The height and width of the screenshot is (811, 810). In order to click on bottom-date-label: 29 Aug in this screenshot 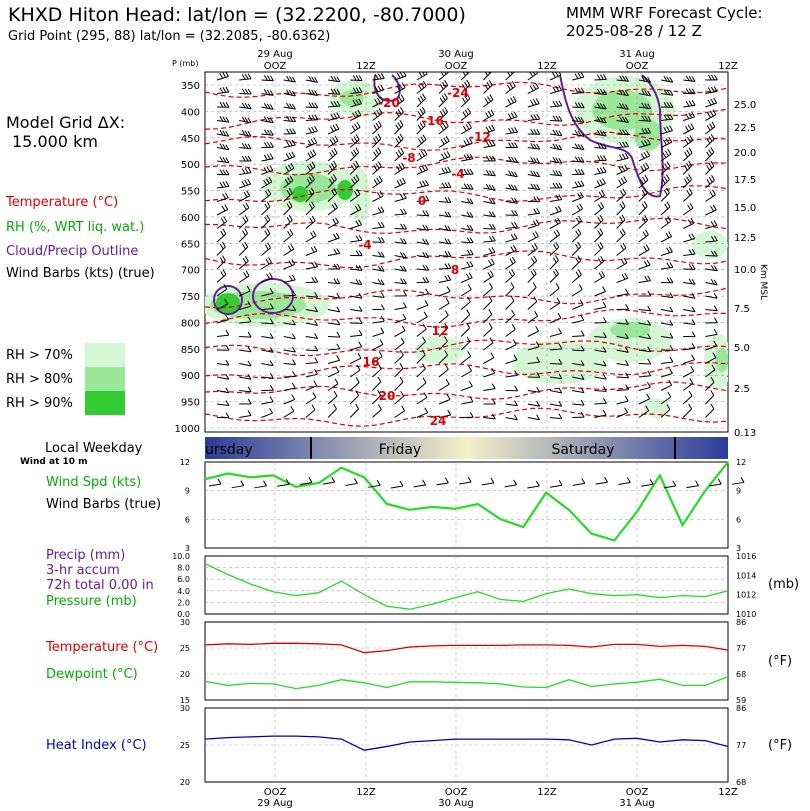, I will do `click(274, 803)`.